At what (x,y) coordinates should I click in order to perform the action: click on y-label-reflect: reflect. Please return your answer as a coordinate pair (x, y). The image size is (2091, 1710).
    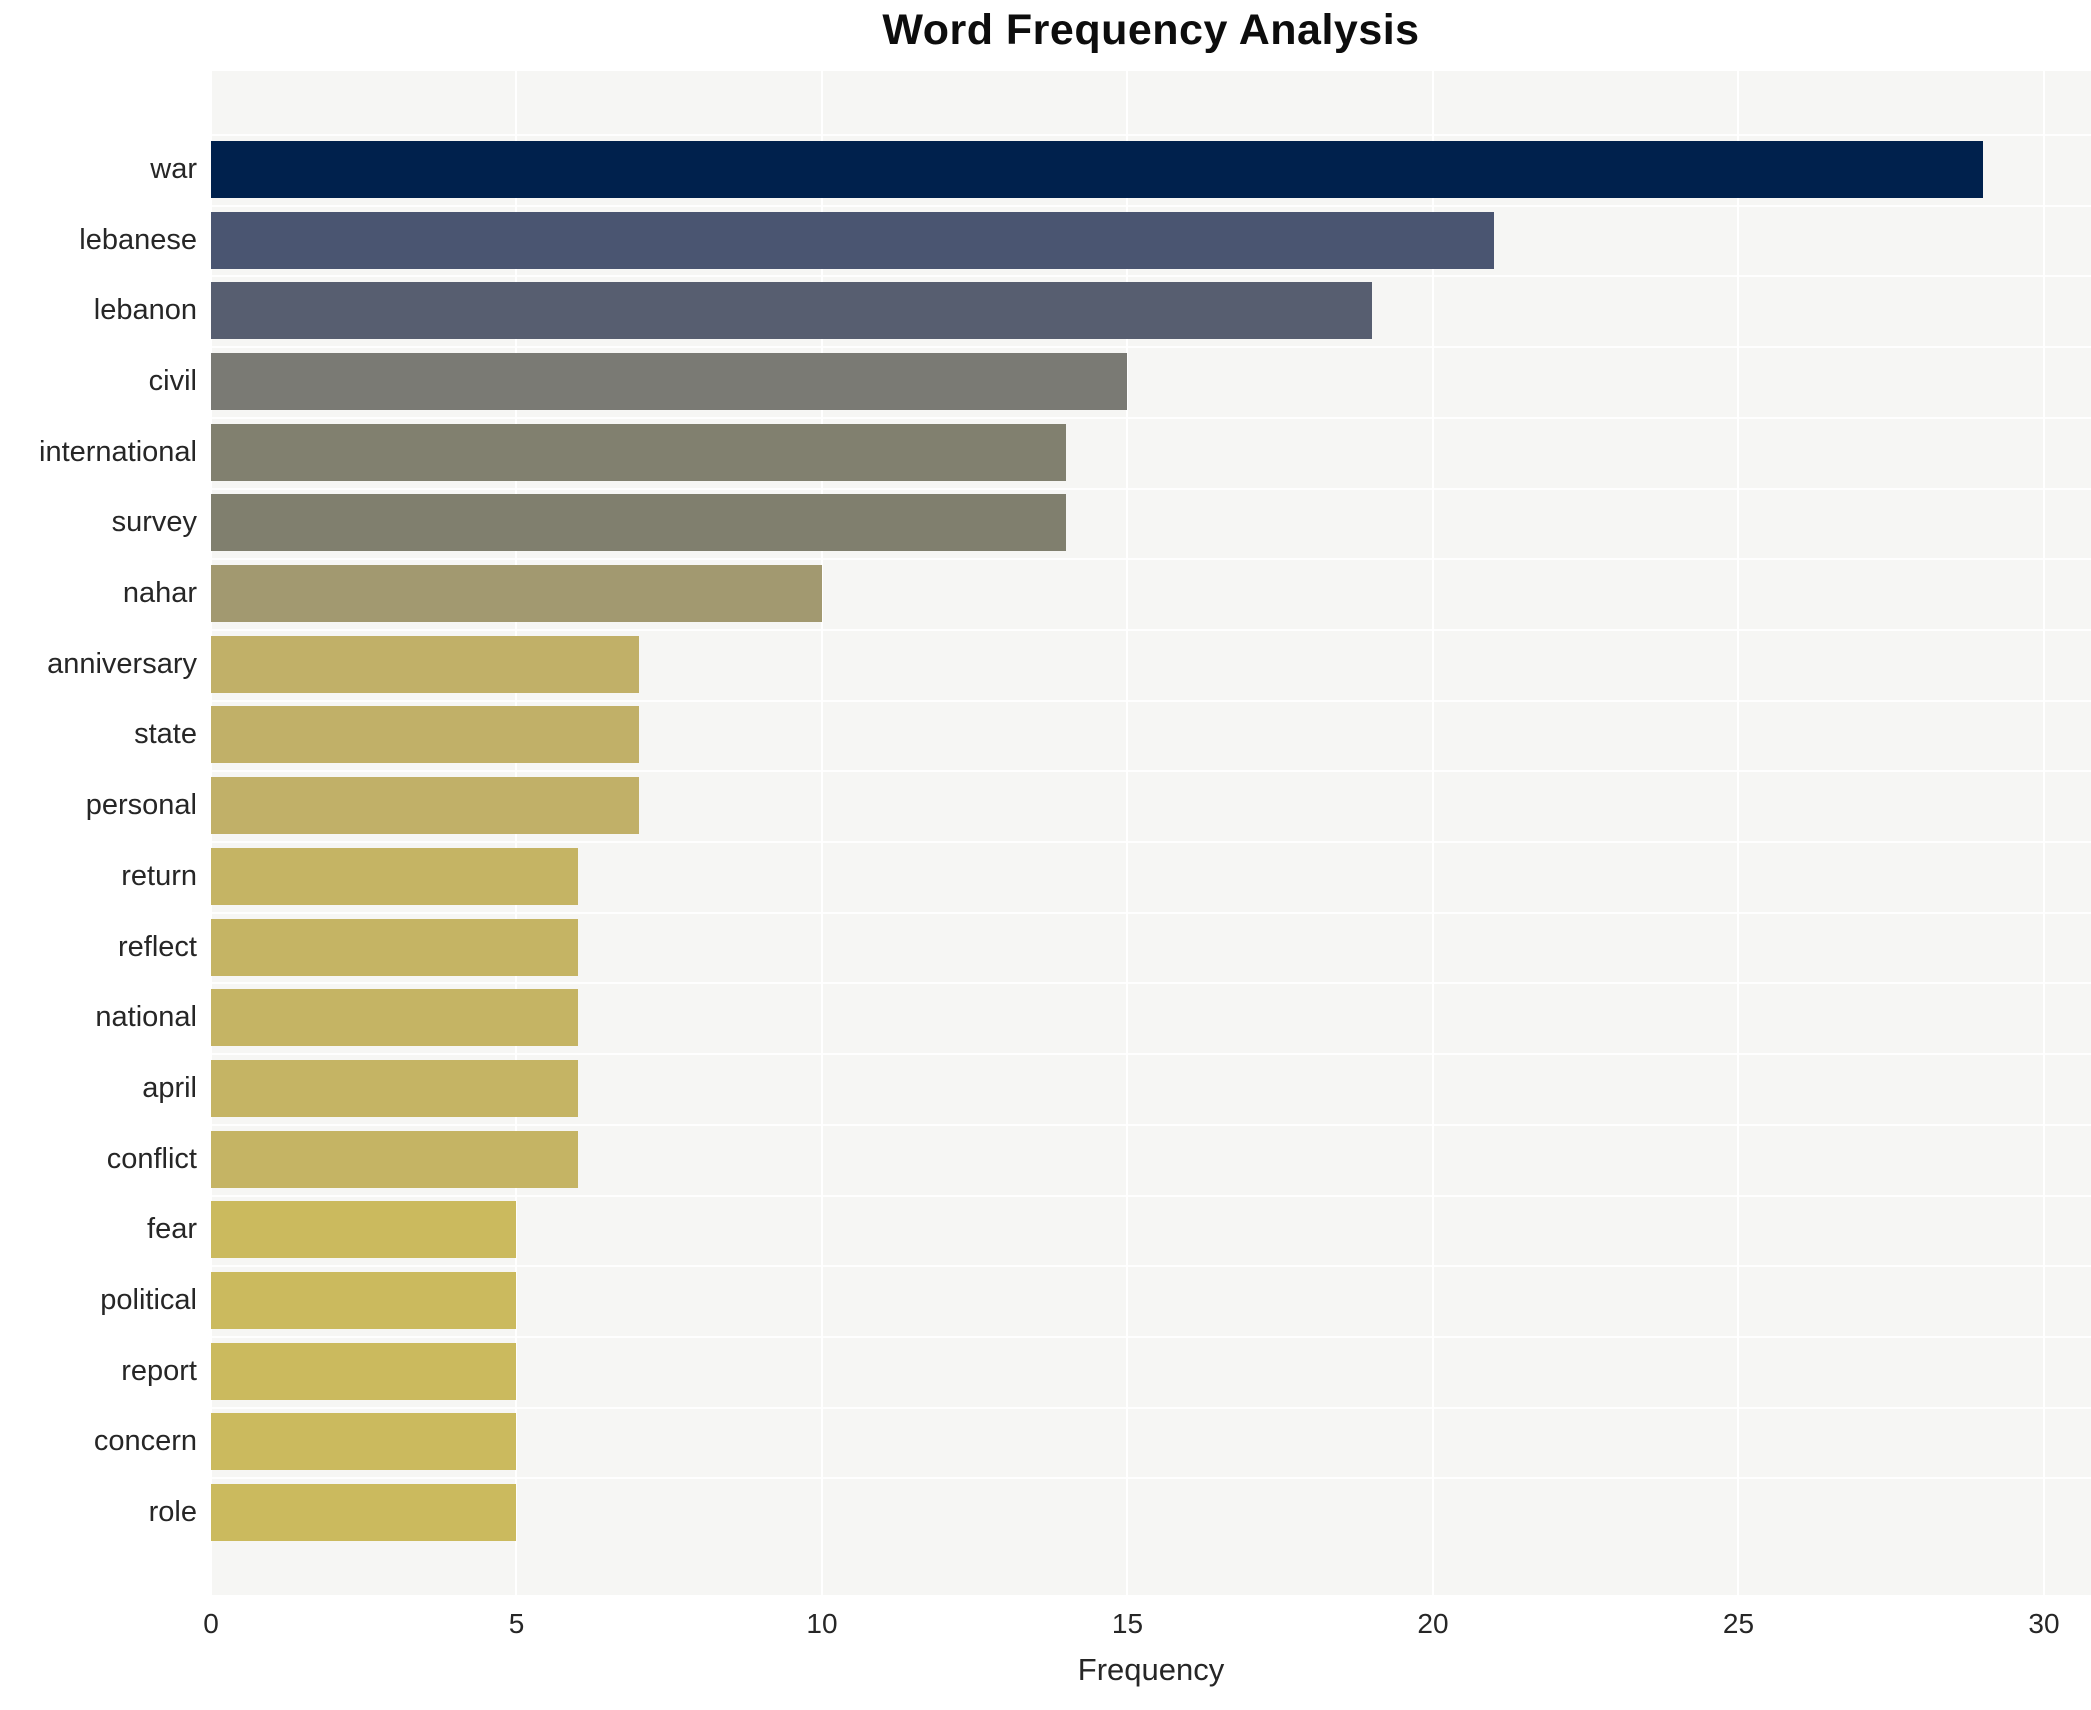
    Looking at the image, I should click on (157, 946).